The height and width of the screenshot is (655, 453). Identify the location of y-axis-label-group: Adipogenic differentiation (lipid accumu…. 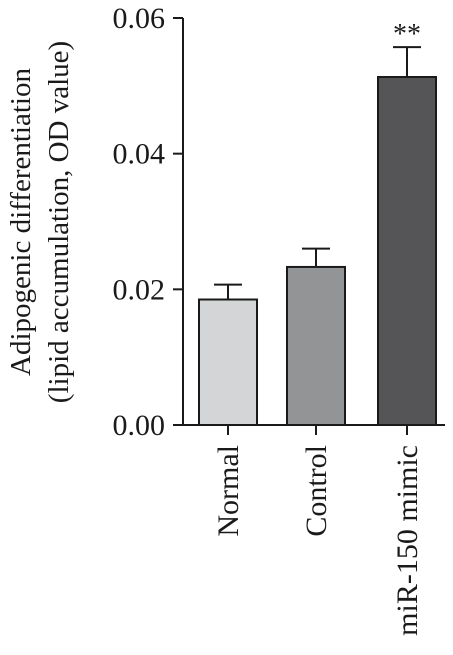
(40, 222).